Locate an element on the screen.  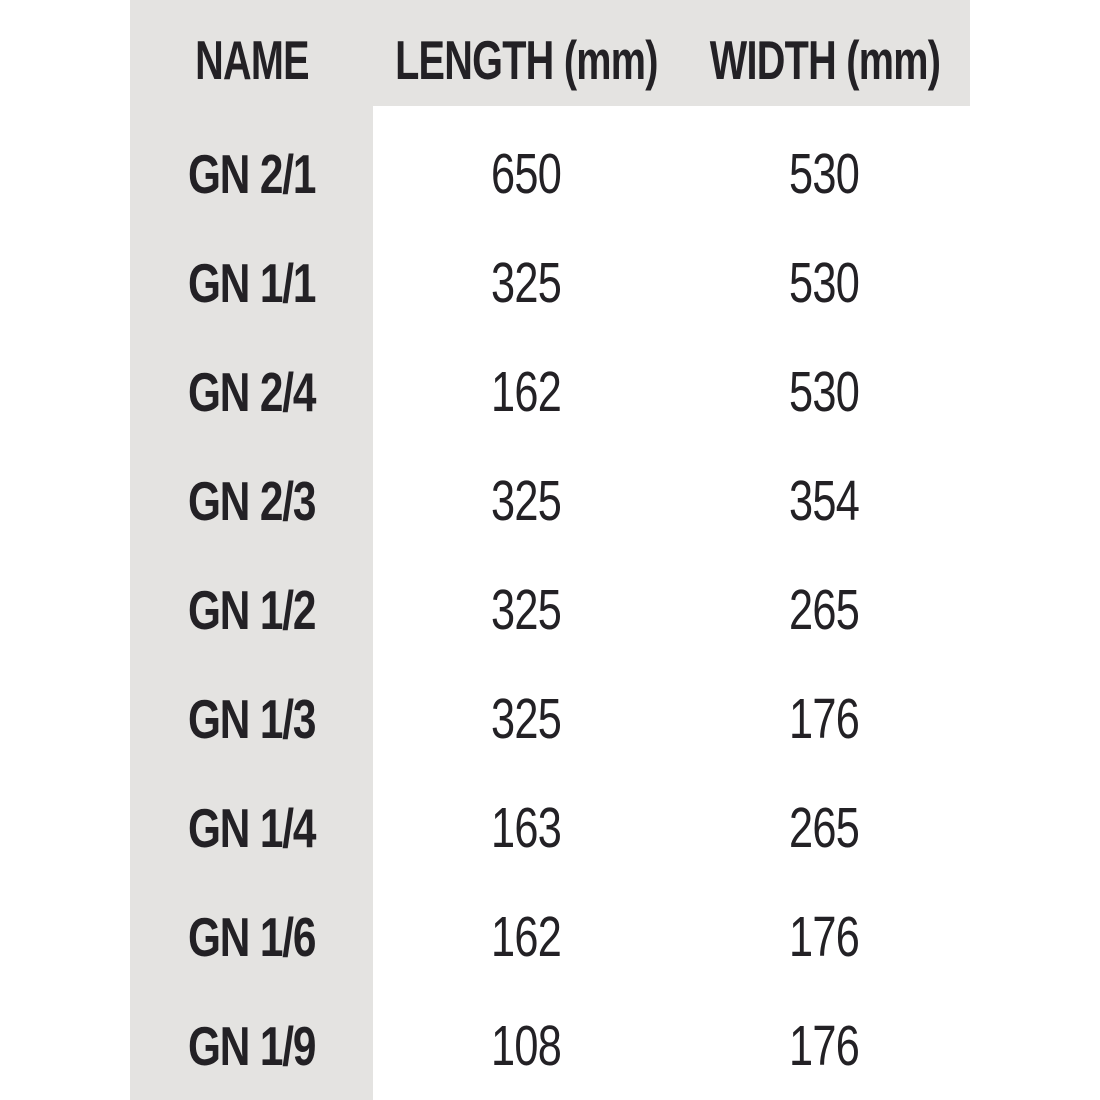
table-row-name-cell: GN 1/3 is located at coordinates (251, 718).